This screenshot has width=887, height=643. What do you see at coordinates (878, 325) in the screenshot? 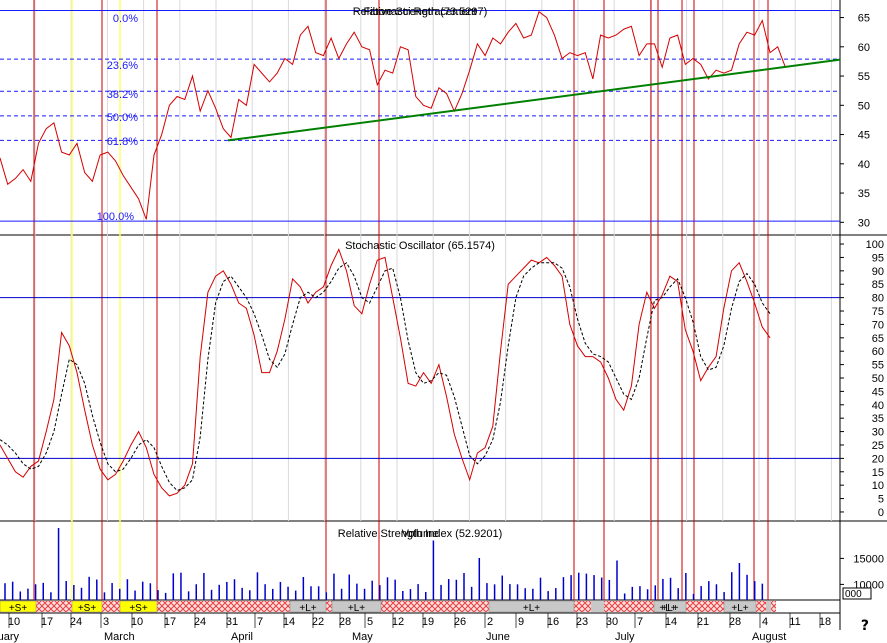
I see `y-tick-label: 70` at bounding box center [878, 325].